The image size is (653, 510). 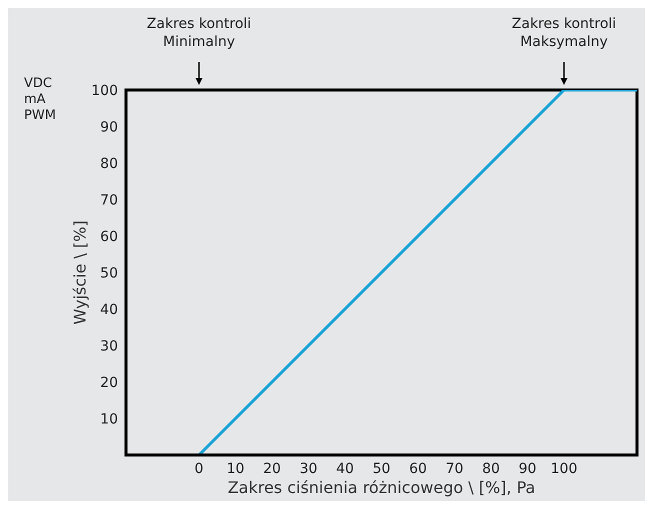 I want to click on text: Zakres kontroli Maksymalny, so click(x=564, y=33).